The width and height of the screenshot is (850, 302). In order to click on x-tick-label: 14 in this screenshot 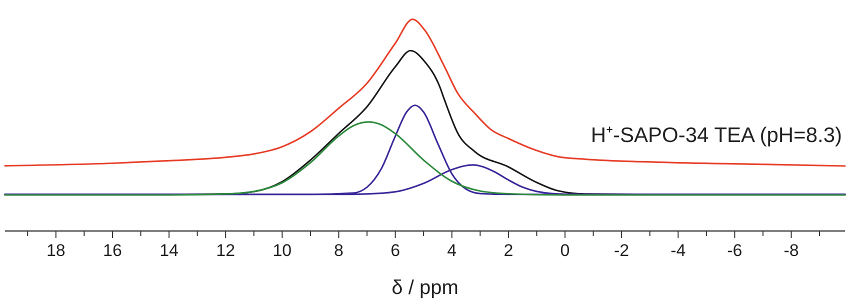, I will do `click(169, 250)`.